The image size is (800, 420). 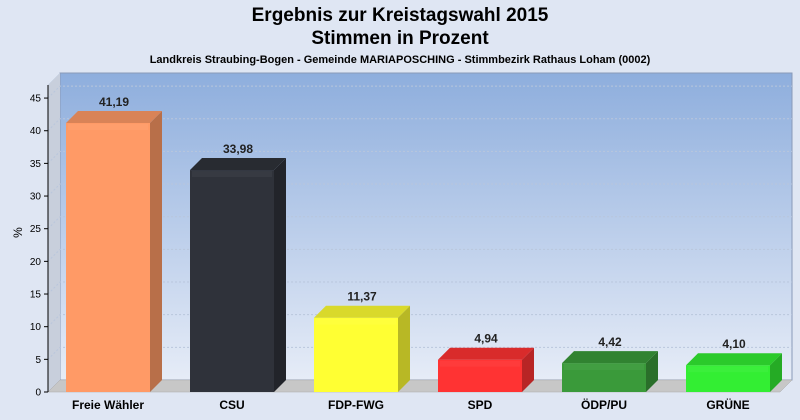 What do you see at coordinates (36, 262) in the screenshot?
I see `y-tick-label: 20` at bounding box center [36, 262].